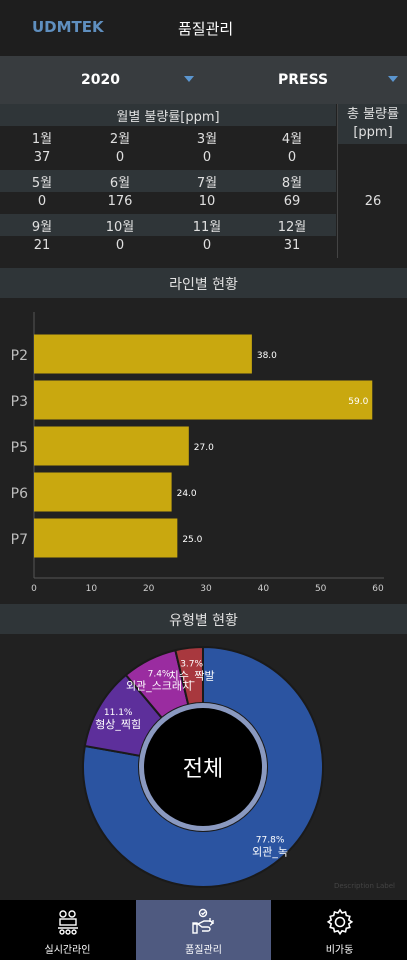 The height and width of the screenshot is (960, 407). Describe the element at coordinates (19, 402) in the screenshot. I see `category-label: P3` at that location.